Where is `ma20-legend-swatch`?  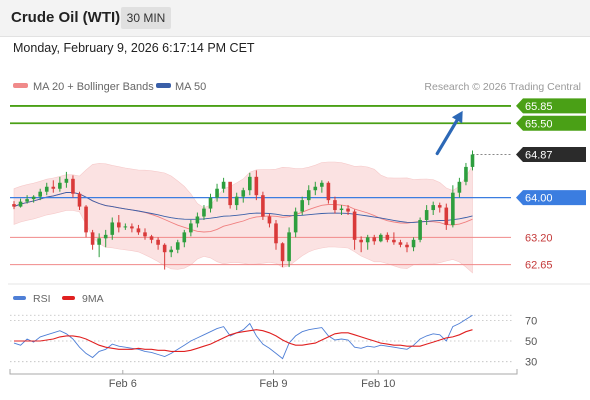 ma20-legend-swatch is located at coordinates (20, 85).